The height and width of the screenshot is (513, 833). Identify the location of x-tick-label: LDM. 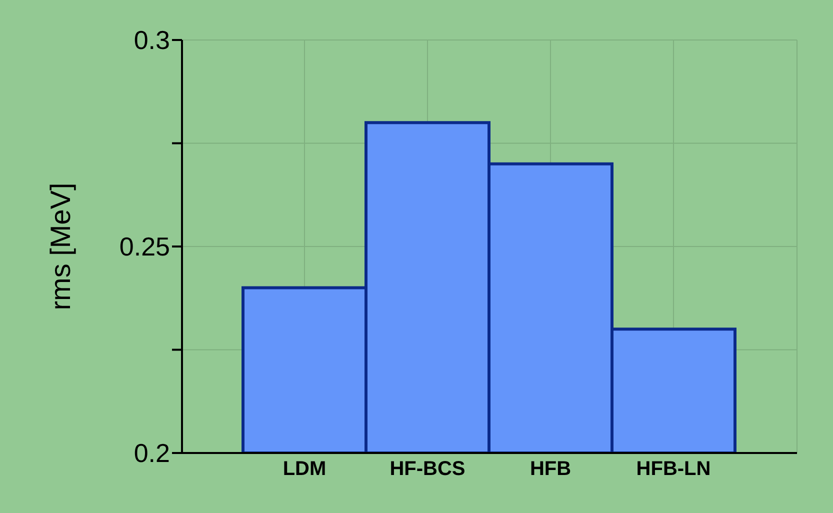
(304, 469).